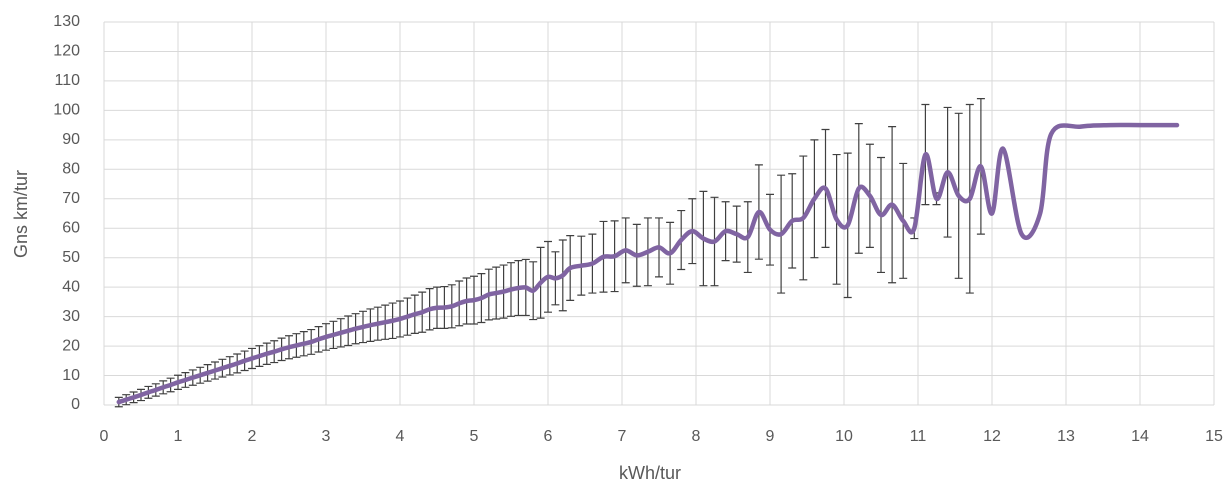 The width and height of the screenshot is (1228, 486). I want to click on y-tick-label: 10, so click(71, 375).